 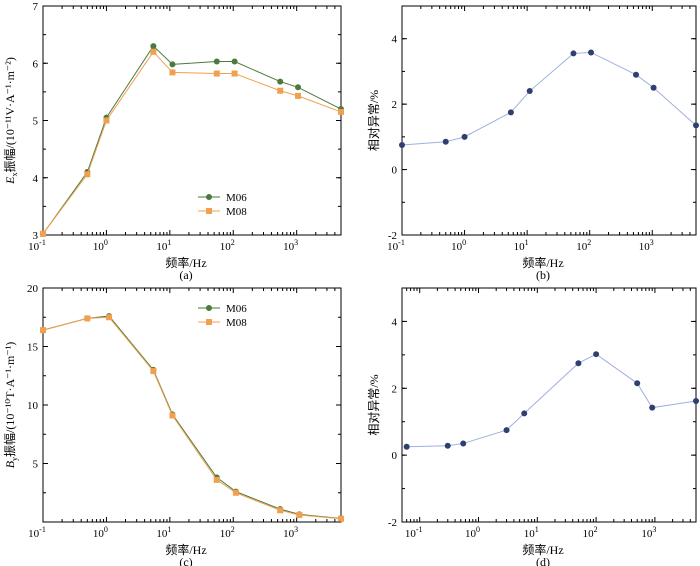 I want to click on y-axis-label: 相对异常/%, so click(x=374, y=404).